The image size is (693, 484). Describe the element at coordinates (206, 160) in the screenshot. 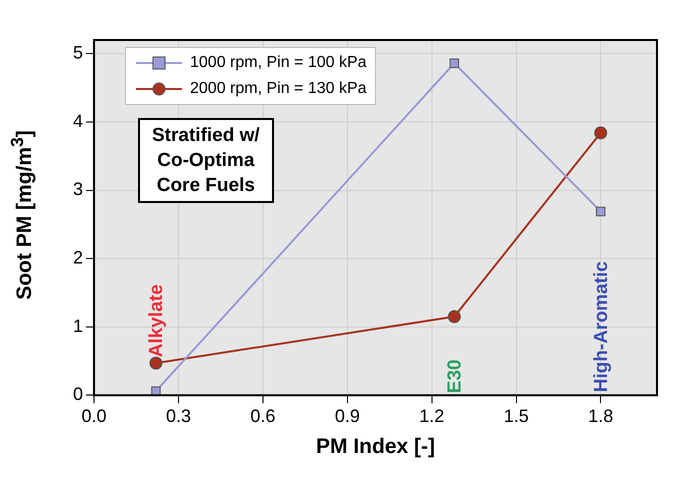

I see `annotation: Stratified w/ Co-Optima Core Fuels` at that location.